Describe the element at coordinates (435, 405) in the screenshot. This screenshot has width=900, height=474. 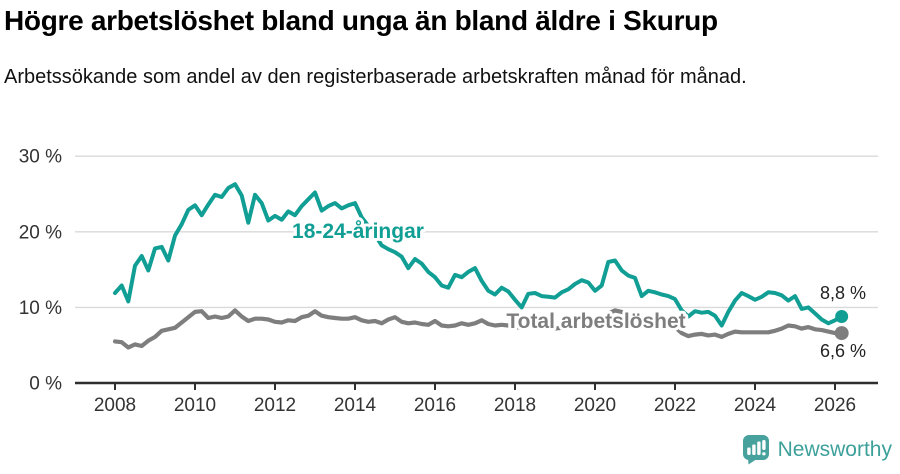
I see `x-tick-label: 2016` at that location.